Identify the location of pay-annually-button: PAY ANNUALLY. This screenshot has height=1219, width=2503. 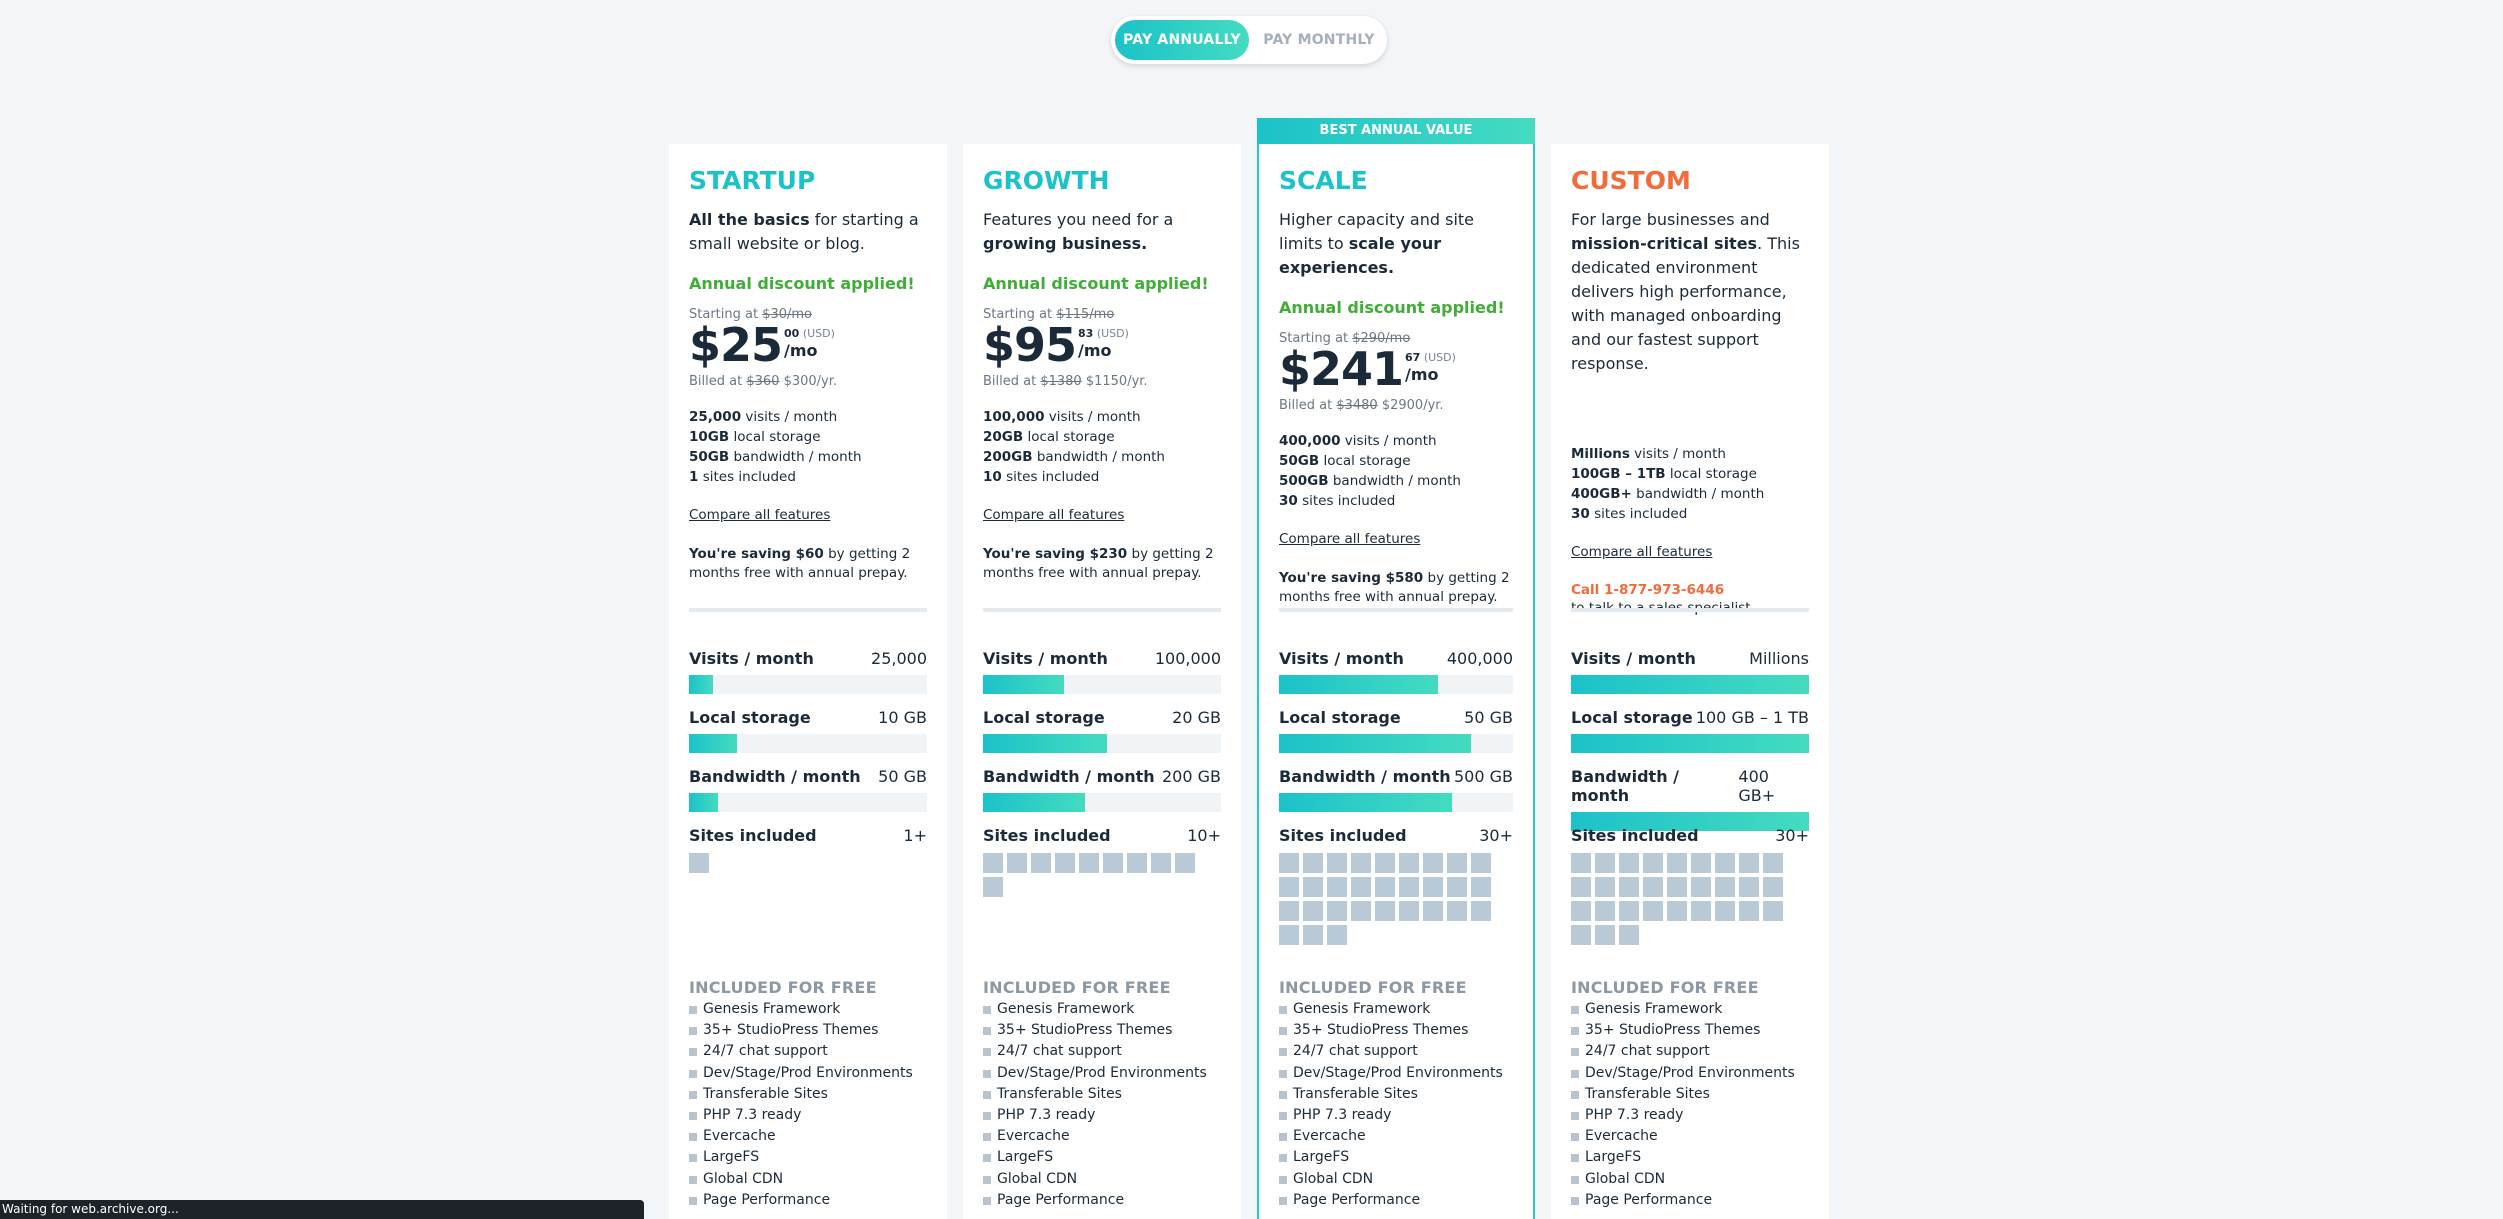
(1182, 40).